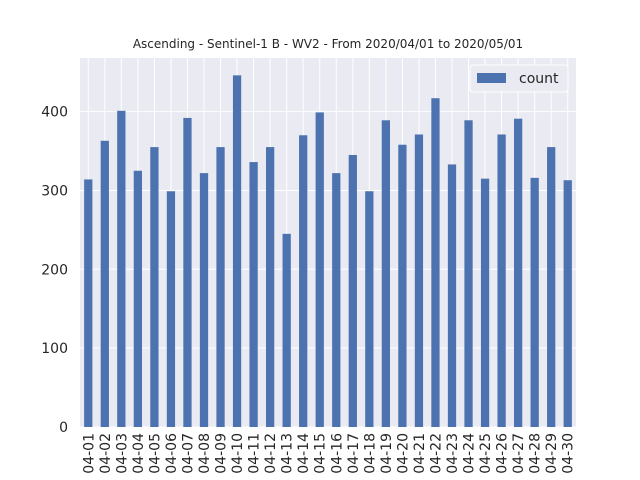 The image size is (640, 480). What do you see at coordinates (420, 453) in the screenshot?
I see `x-tick-label: 04-21` at bounding box center [420, 453].